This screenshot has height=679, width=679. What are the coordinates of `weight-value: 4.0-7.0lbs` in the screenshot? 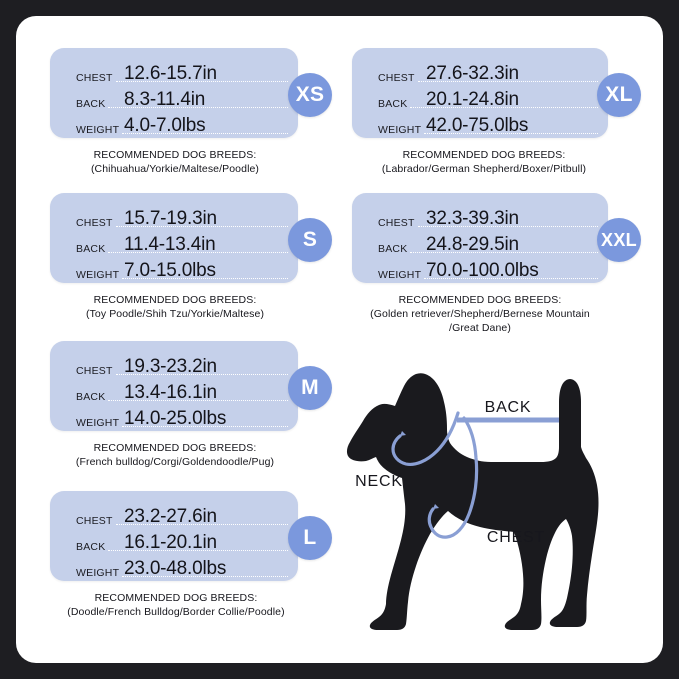 It's located at (165, 125).